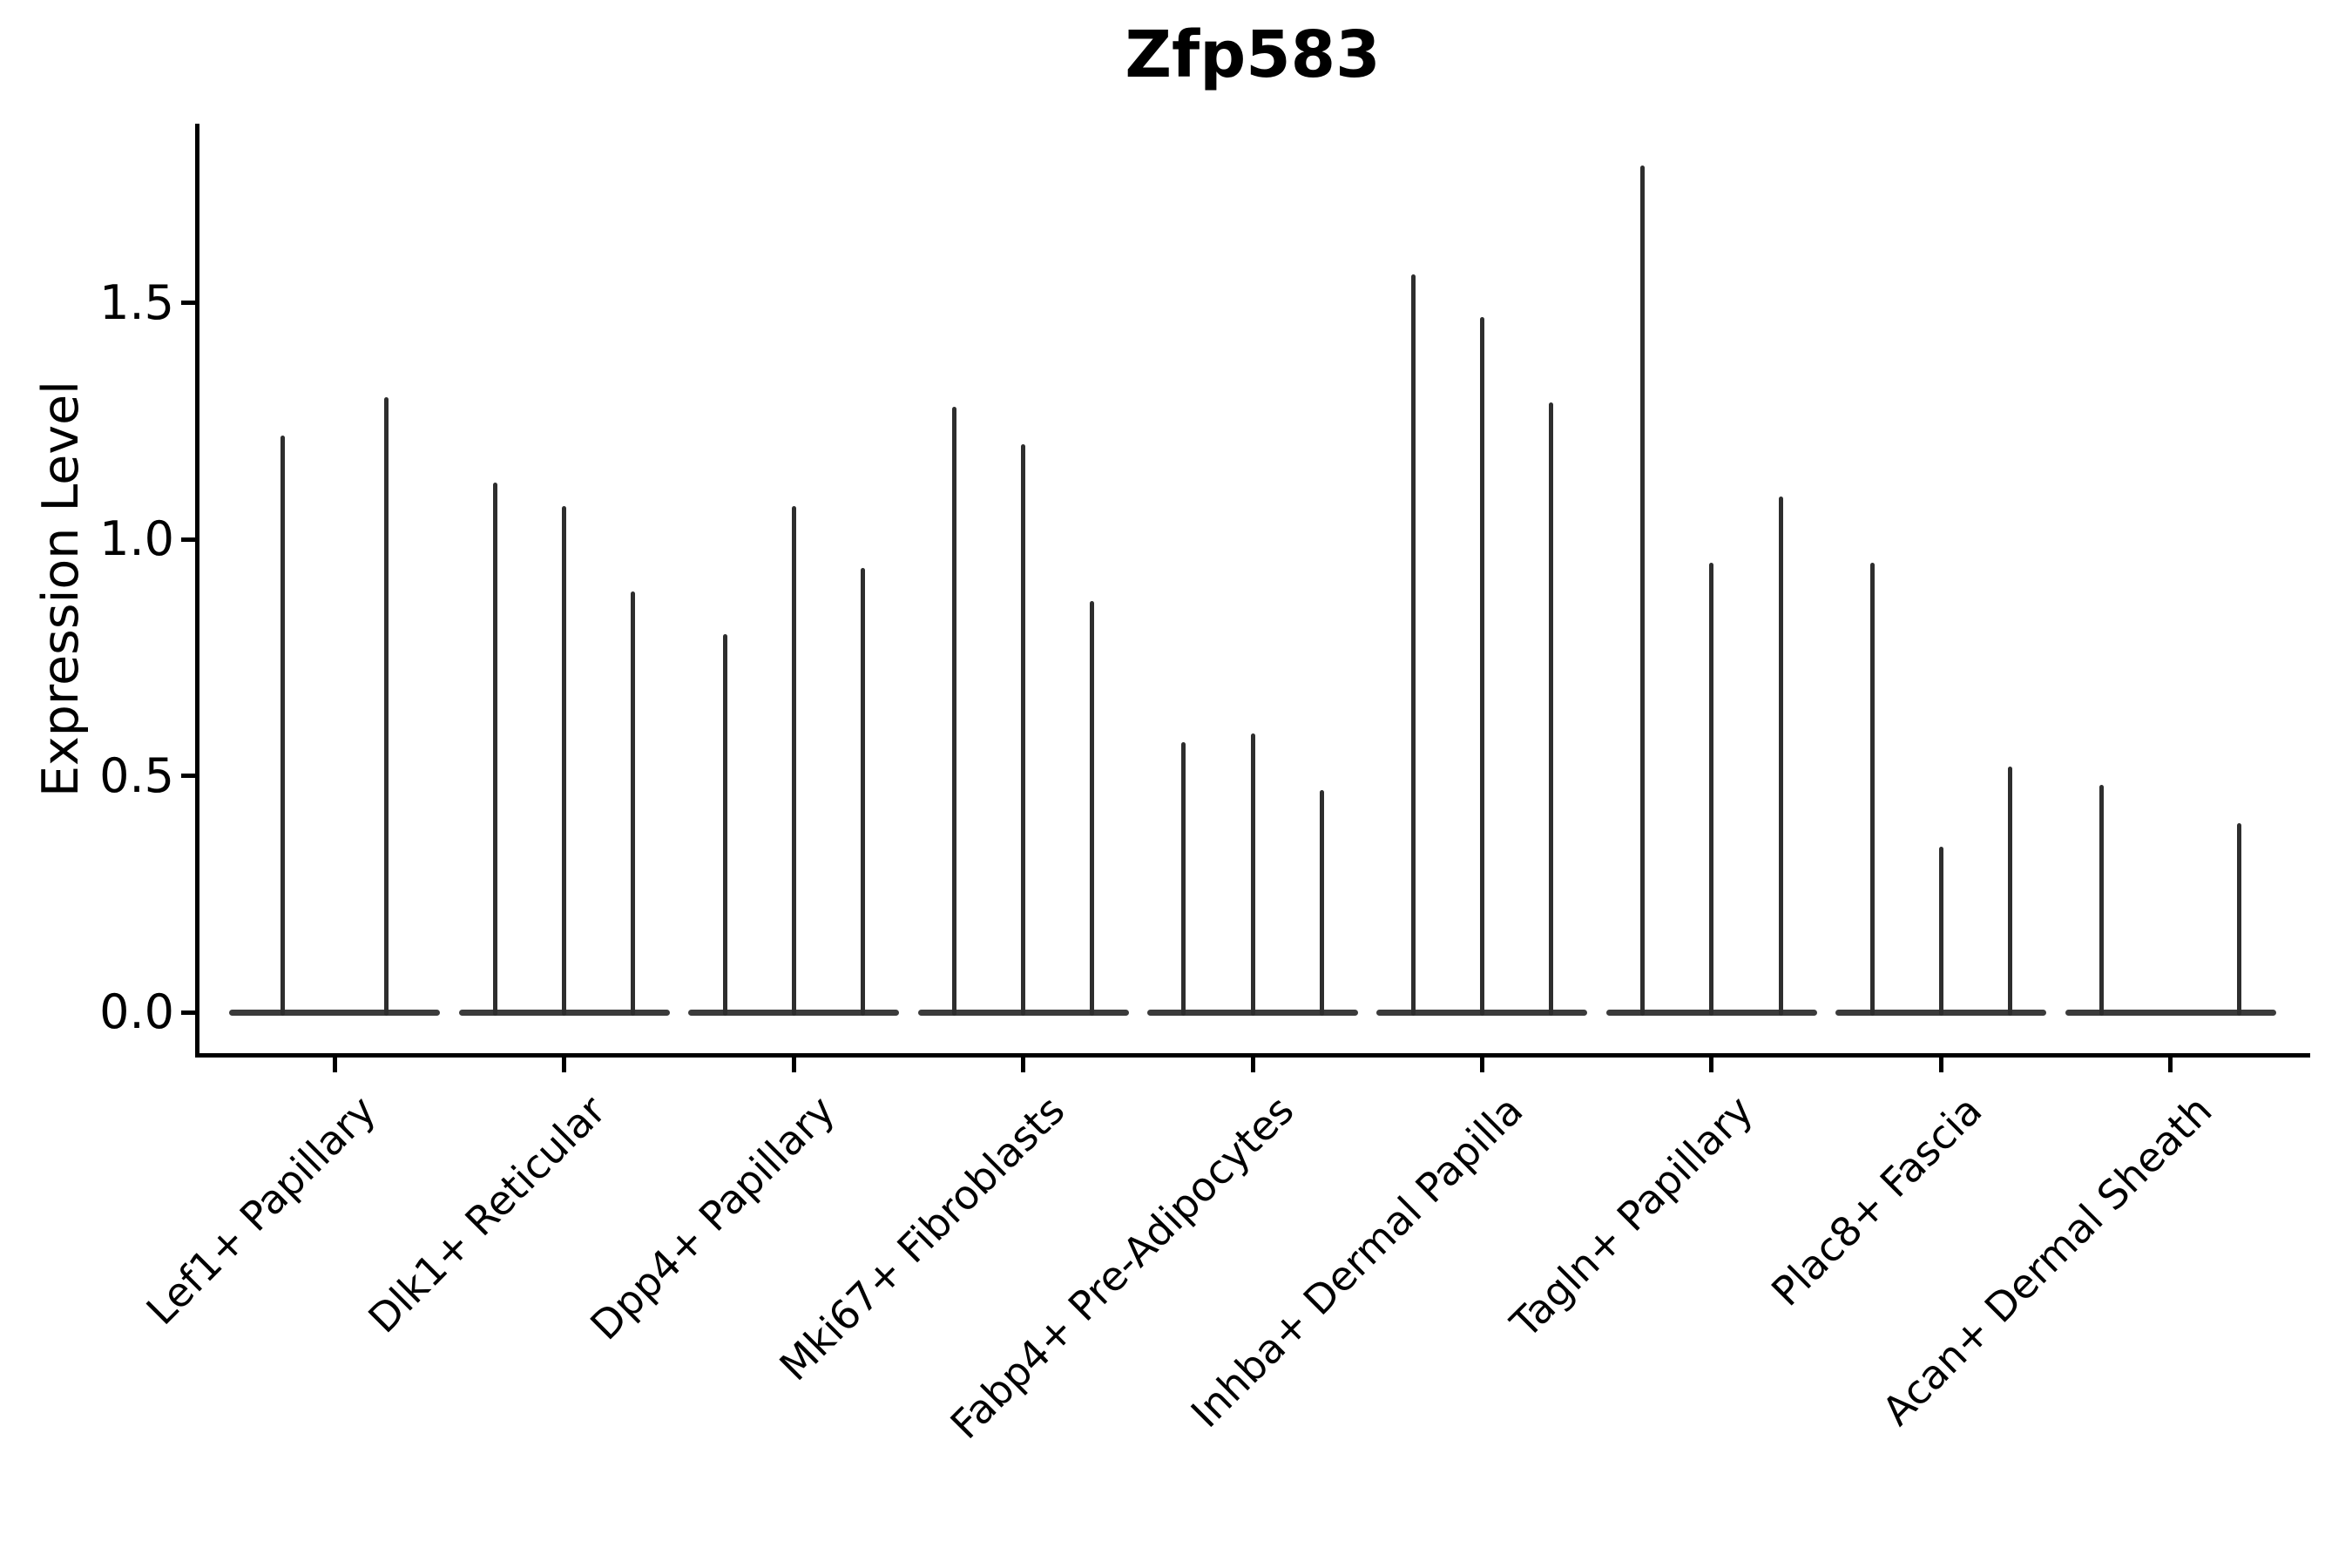 The width and height of the screenshot is (2352, 1568). What do you see at coordinates (486, 1214) in the screenshot?
I see `x-tick-label: Dlk1+ Reticular` at bounding box center [486, 1214].